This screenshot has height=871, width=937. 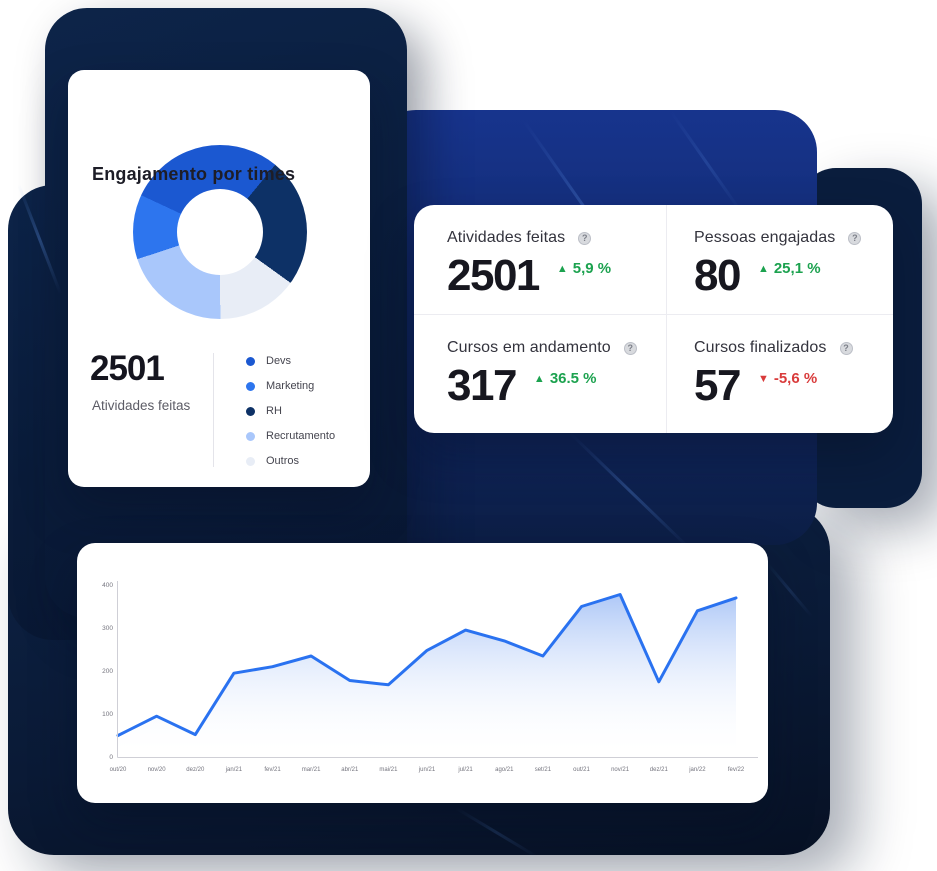 I want to click on arrow-down-icon: ▼, so click(x=763, y=378).